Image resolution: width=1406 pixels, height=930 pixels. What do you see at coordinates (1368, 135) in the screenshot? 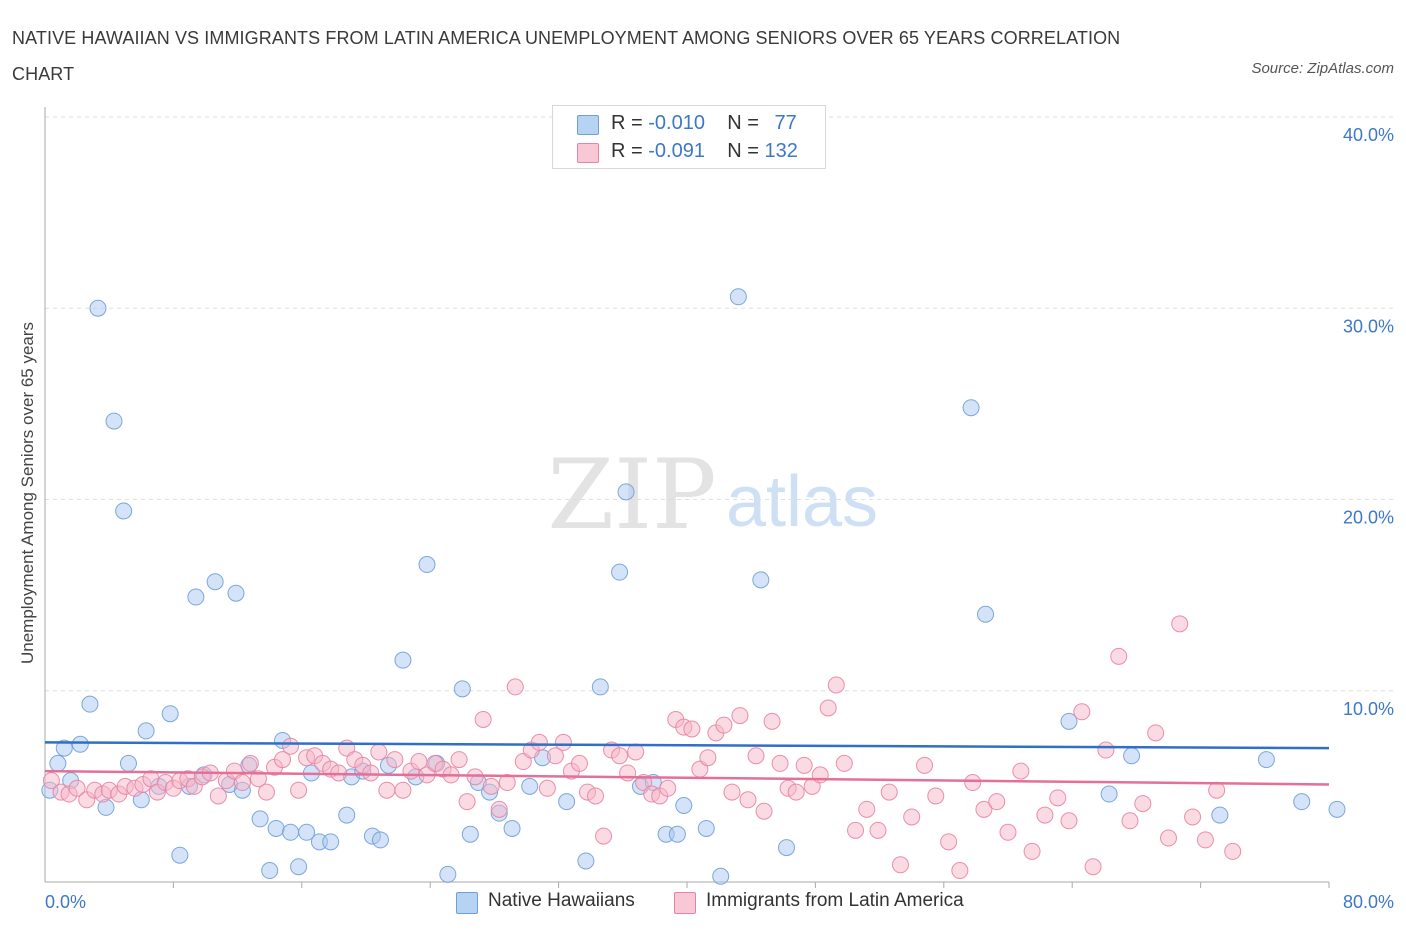
I see `y-tick-label: 40.0%` at bounding box center [1368, 135].